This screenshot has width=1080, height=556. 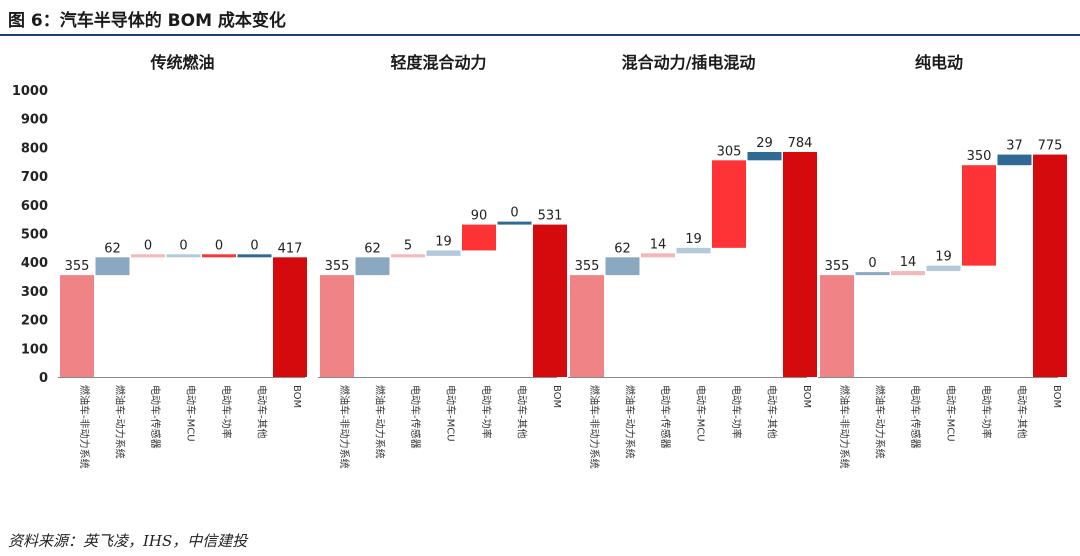 I want to click on bar-value-label: 5, so click(x=408, y=245).